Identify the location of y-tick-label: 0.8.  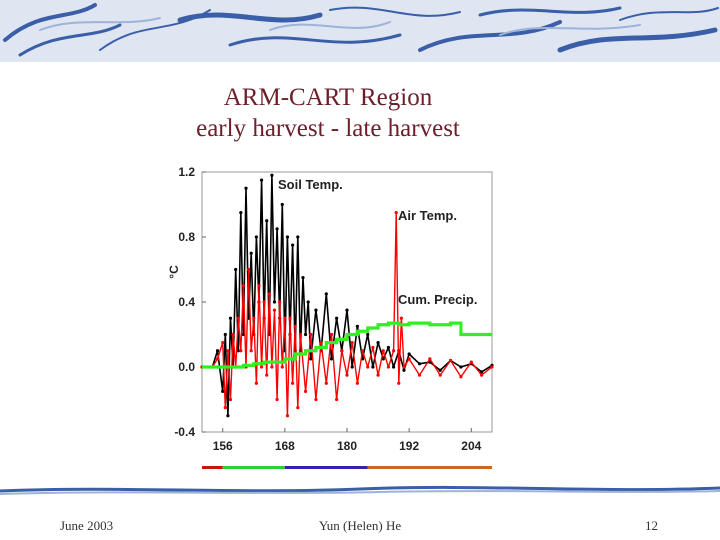
(186, 237).